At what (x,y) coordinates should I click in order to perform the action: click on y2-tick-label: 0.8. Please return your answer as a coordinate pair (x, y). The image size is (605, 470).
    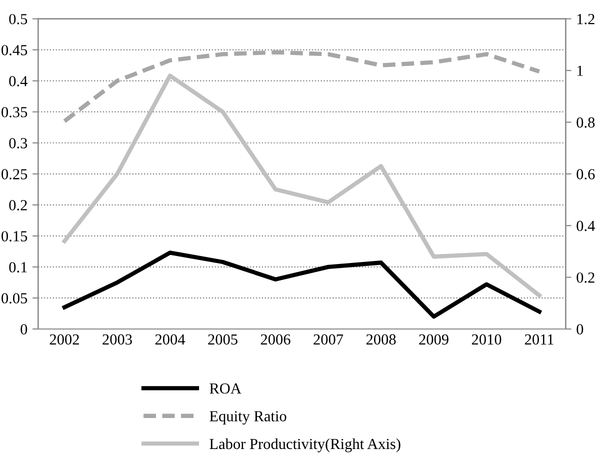
    Looking at the image, I should click on (585, 122).